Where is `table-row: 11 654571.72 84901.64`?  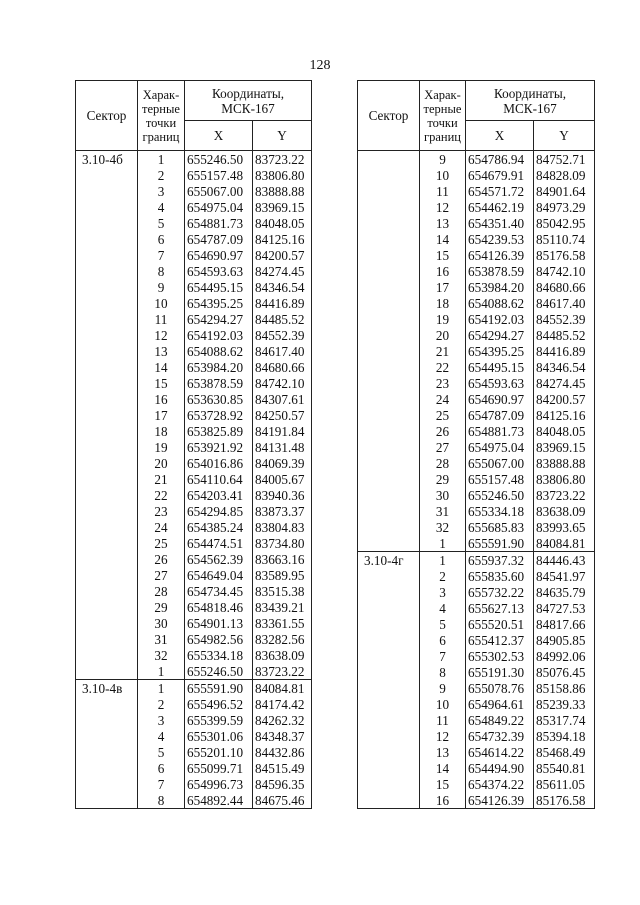 table-row: 11 654571.72 84901.64 is located at coordinates (476, 191).